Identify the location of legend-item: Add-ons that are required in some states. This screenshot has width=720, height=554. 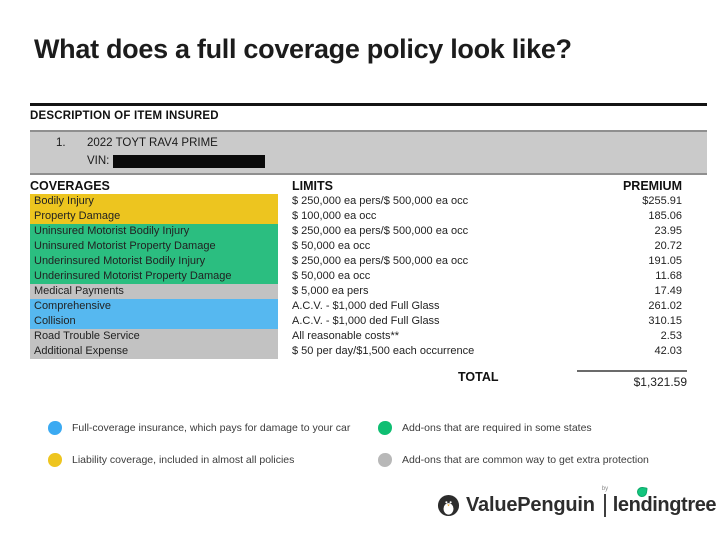
(513, 428).